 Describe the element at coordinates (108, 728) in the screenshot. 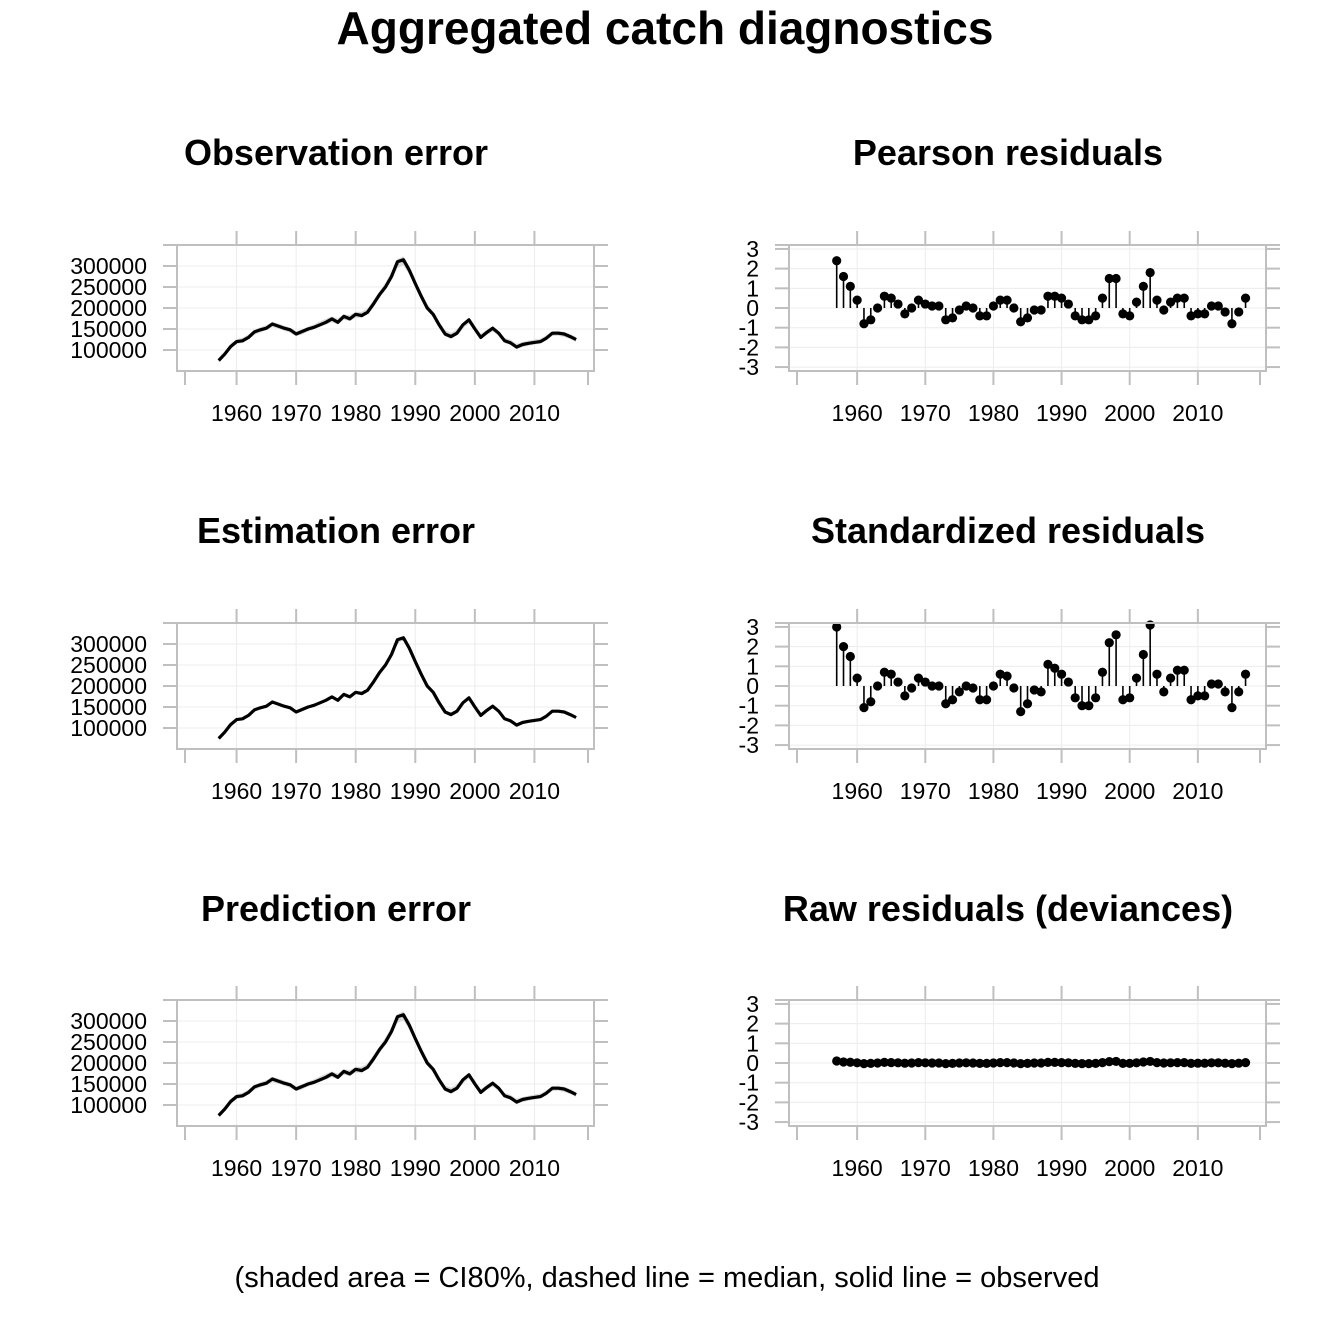

I see `y-tick-label: 100000` at that location.